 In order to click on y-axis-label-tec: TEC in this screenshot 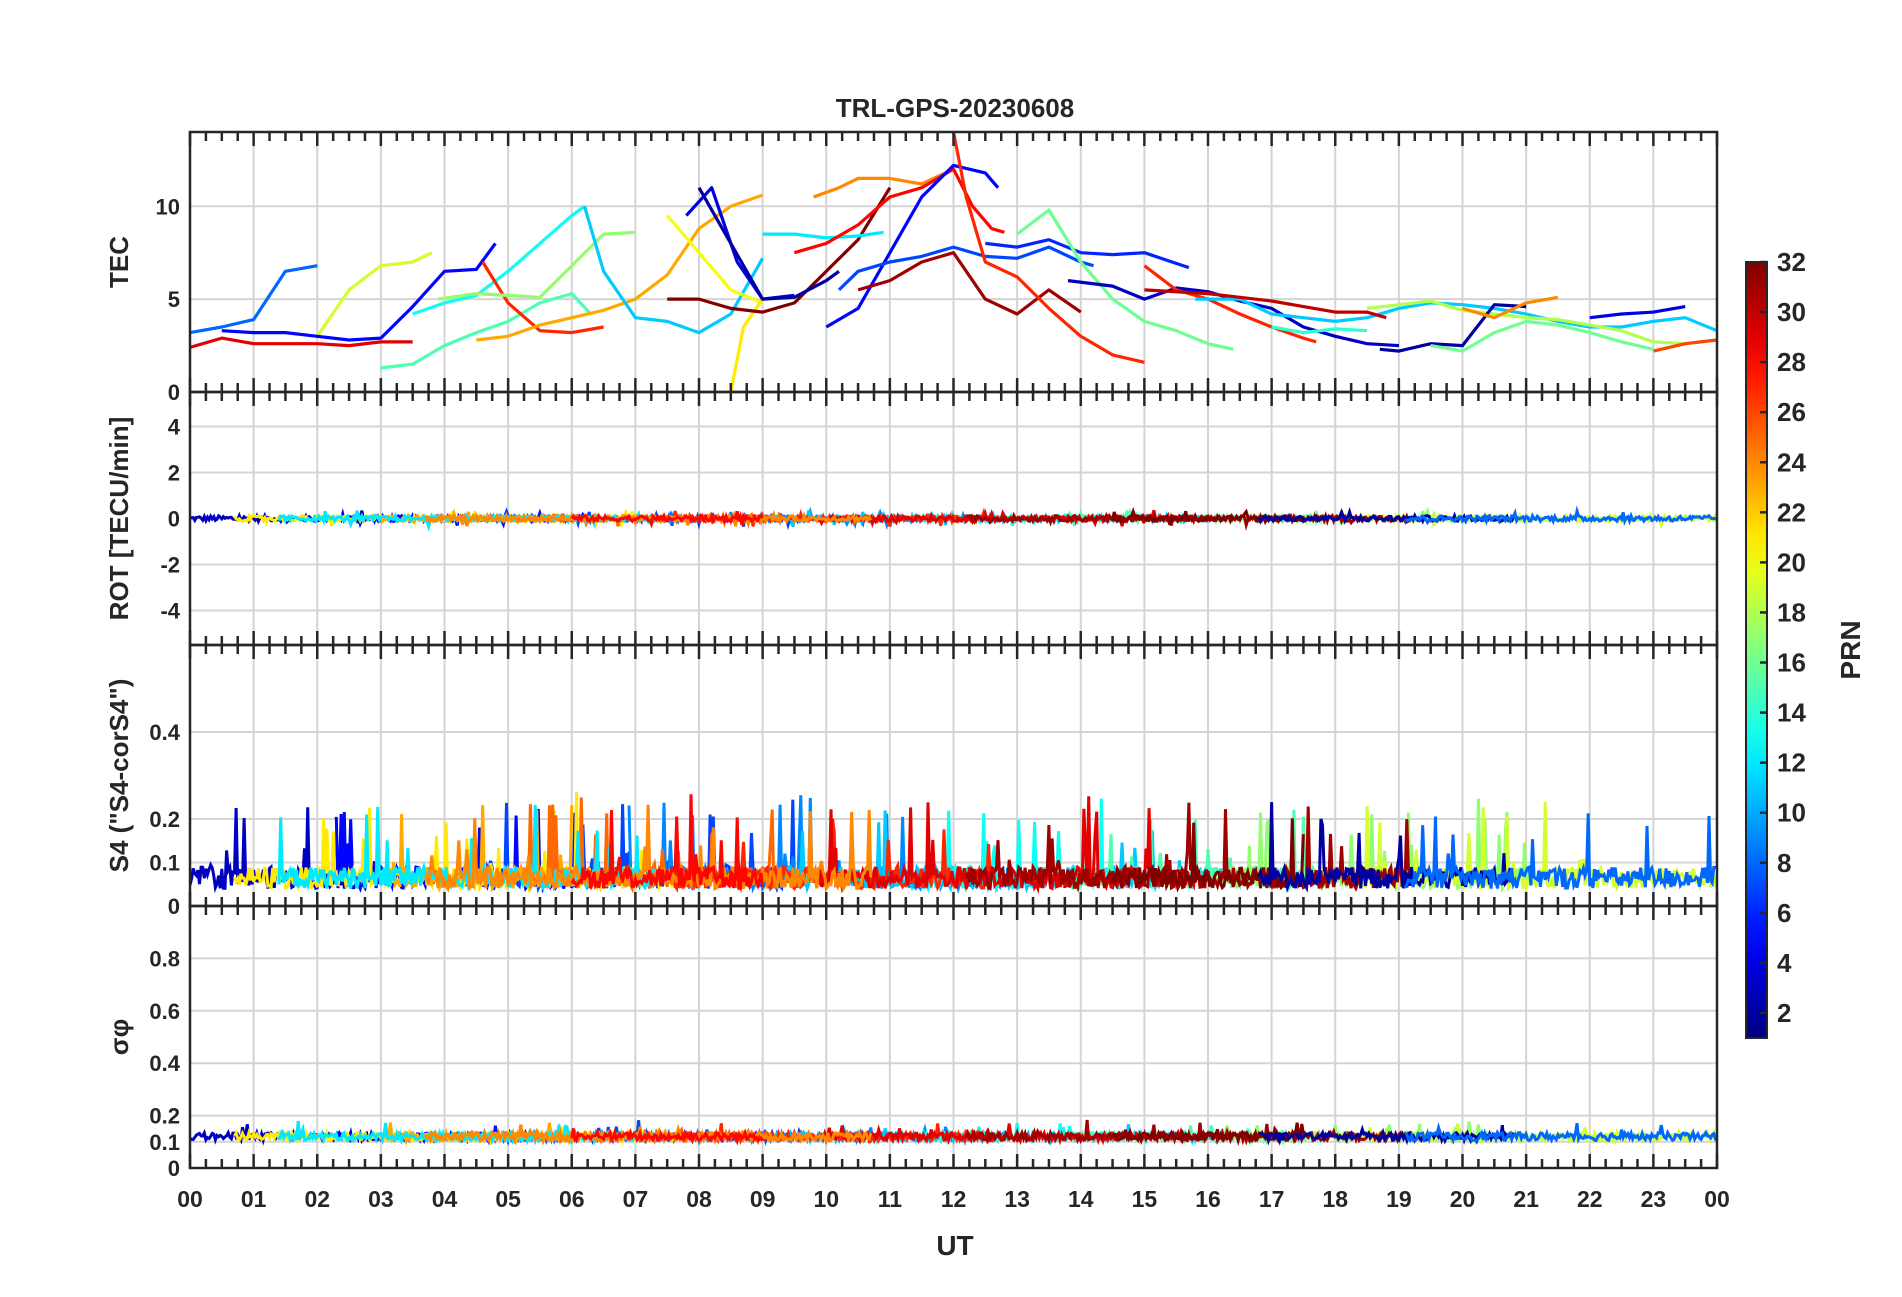, I will do `click(119, 262)`.